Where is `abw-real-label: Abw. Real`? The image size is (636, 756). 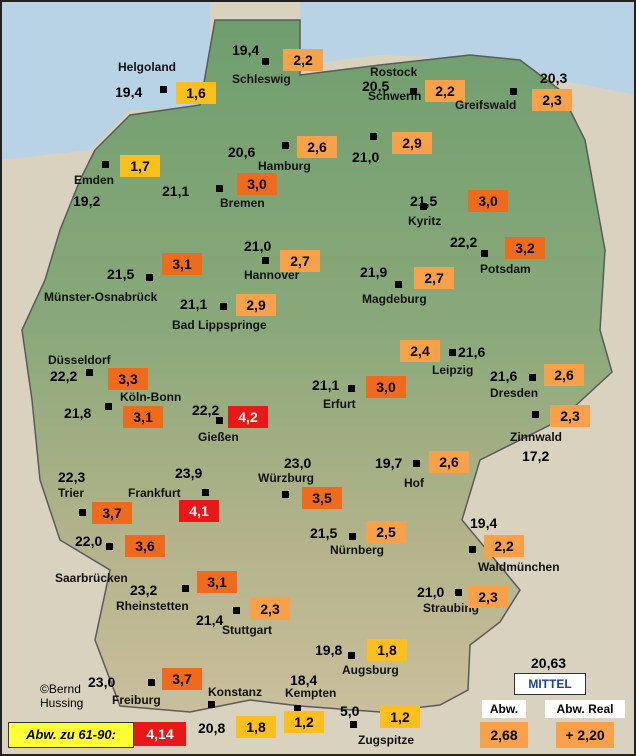
abw-real-label: Abw. Real is located at coordinates (585, 709).